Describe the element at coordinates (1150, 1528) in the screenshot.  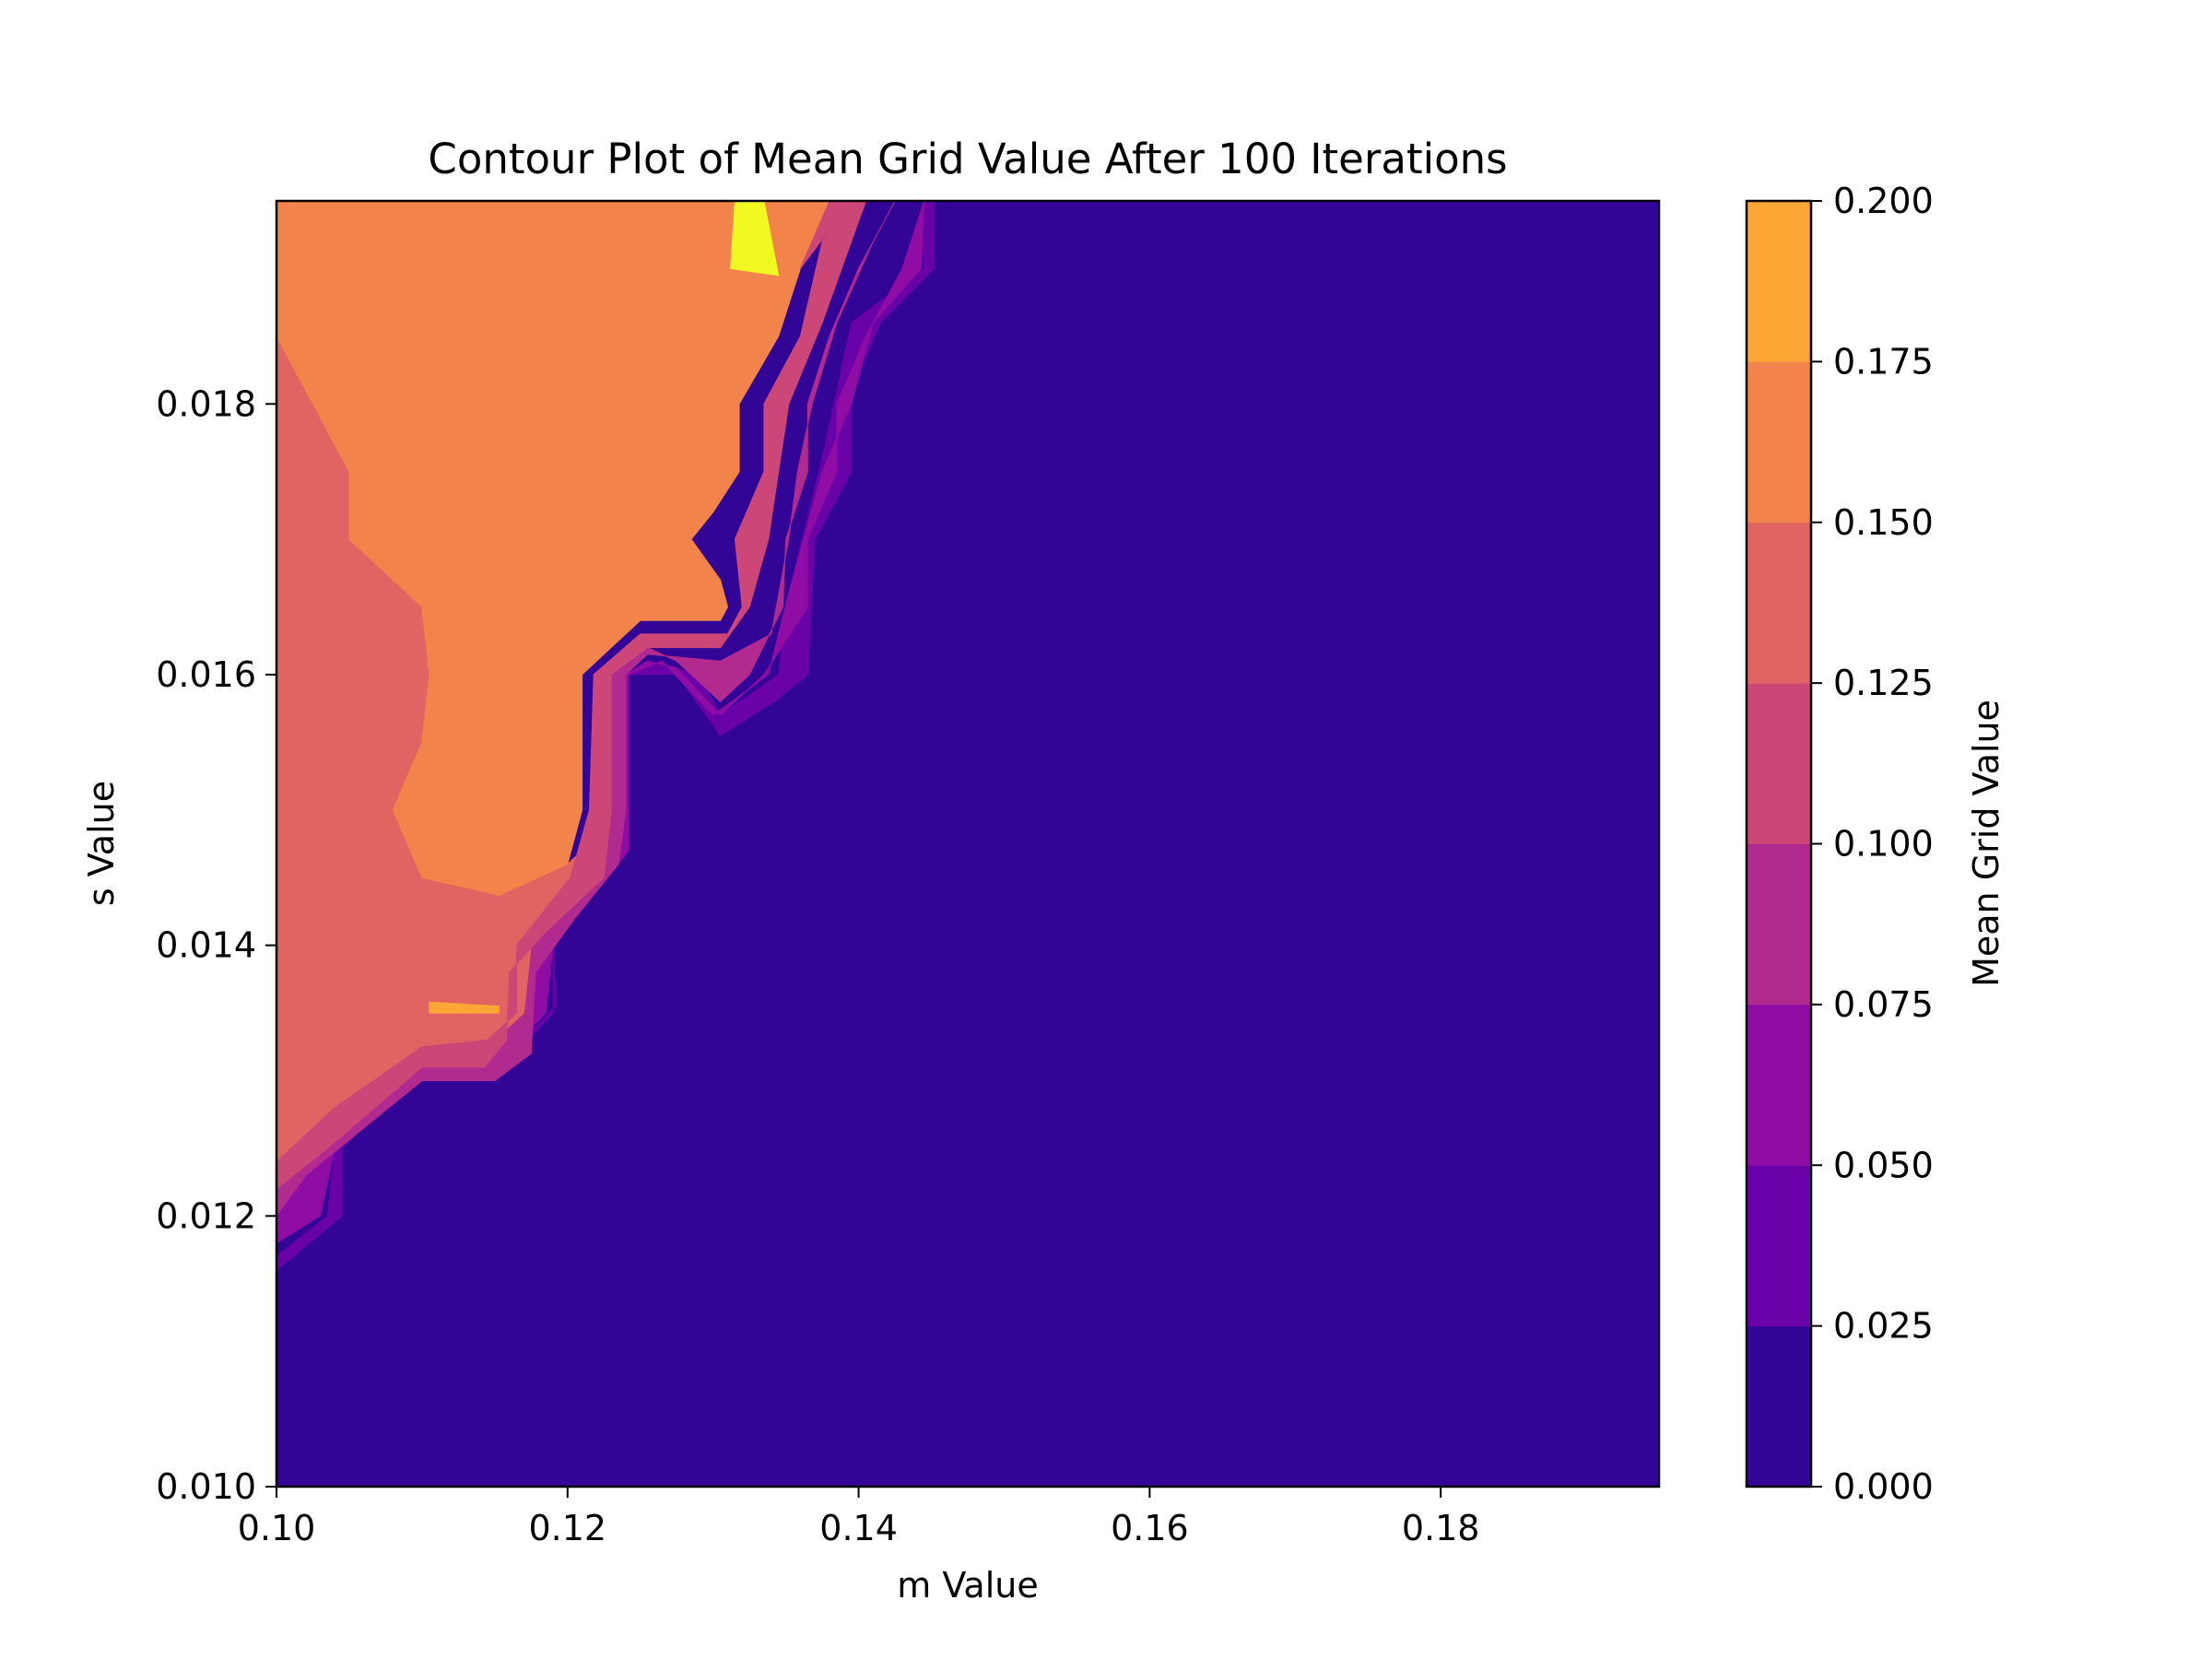
I see `x-tick-label: 0.16` at that location.